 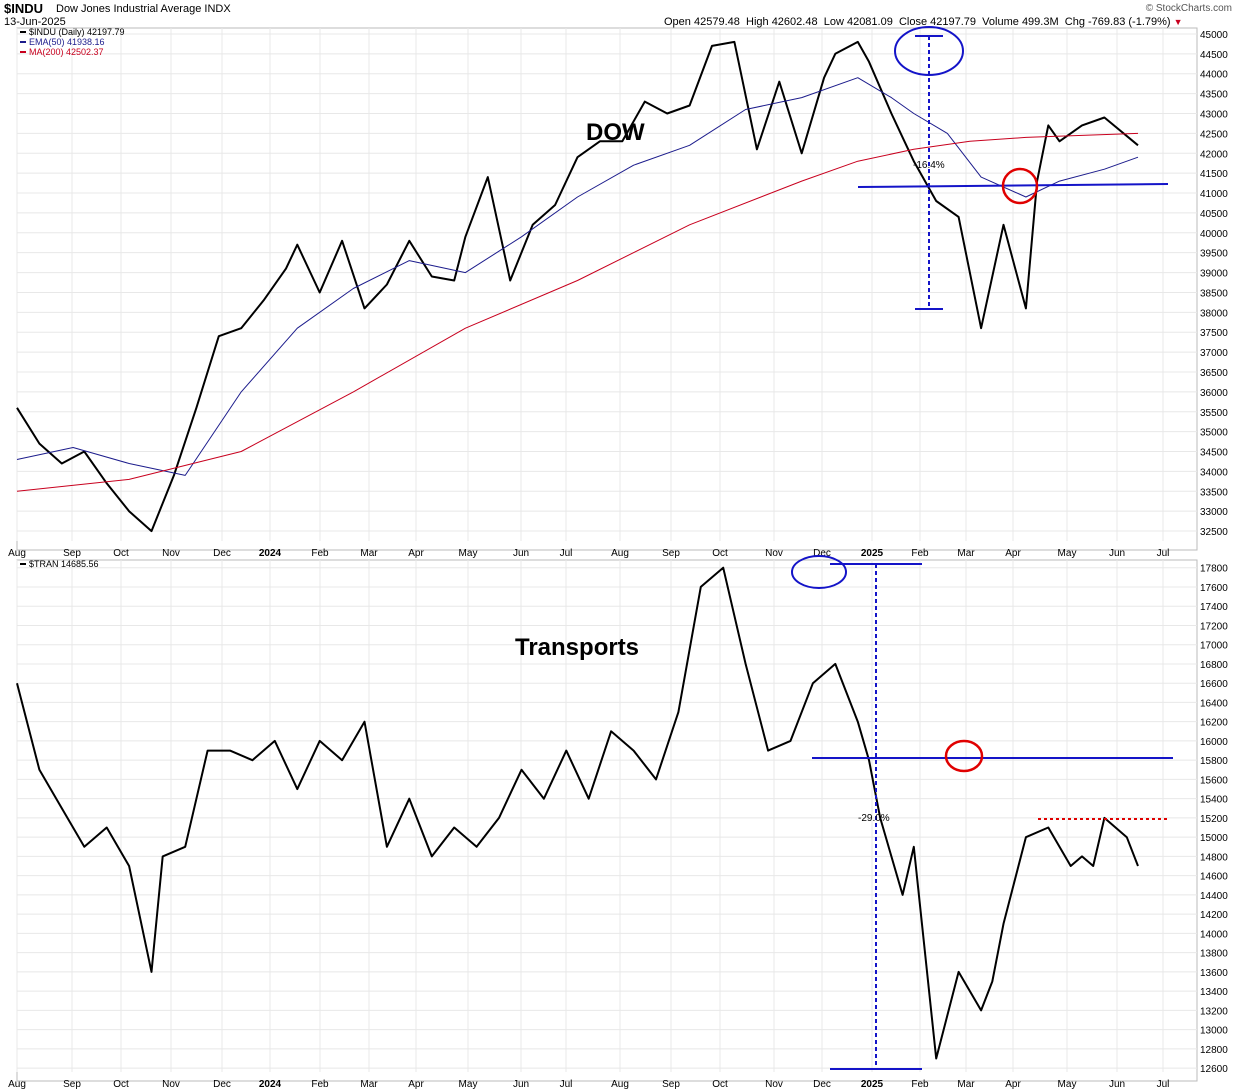 I want to click on annotation-dow-label: DOW, so click(x=615, y=132).